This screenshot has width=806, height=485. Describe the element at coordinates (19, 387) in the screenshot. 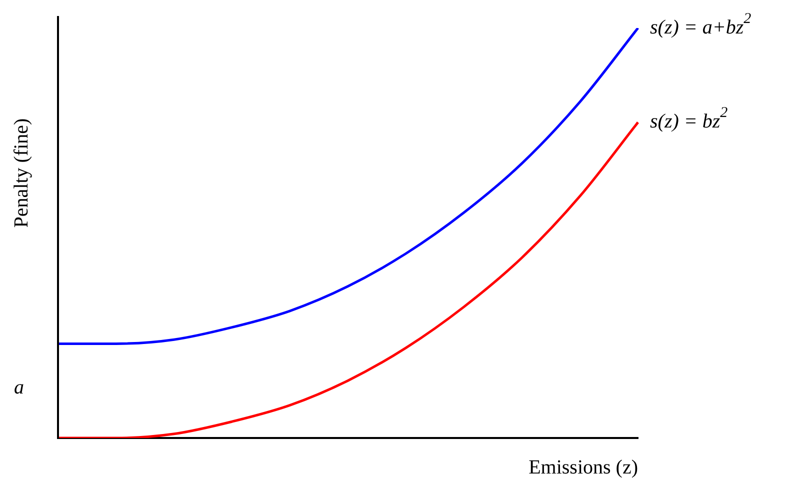

I see `text: a` at that location.